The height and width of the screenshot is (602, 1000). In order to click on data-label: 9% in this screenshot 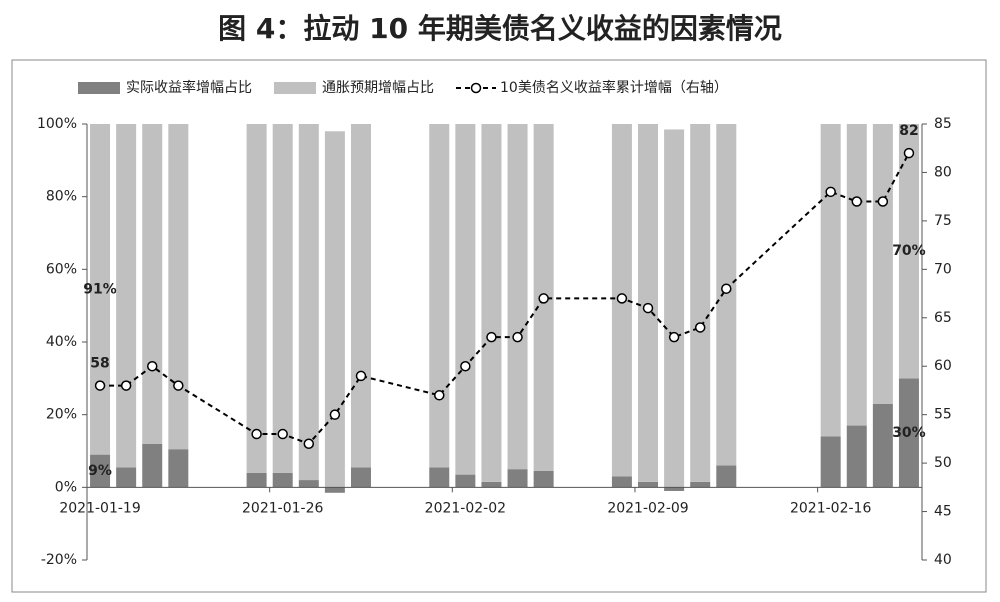, I will do `click(100, 471)`.